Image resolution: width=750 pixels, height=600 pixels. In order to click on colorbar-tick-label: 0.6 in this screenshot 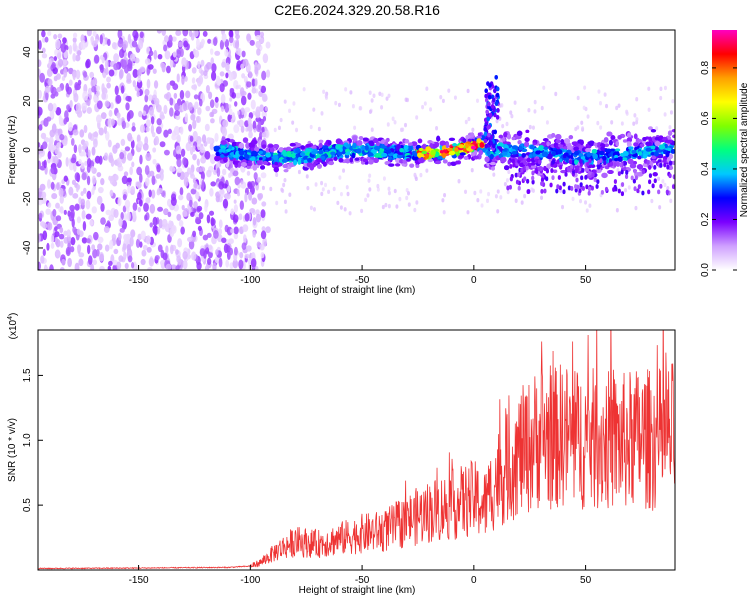, I will do `click(705, 118)`.